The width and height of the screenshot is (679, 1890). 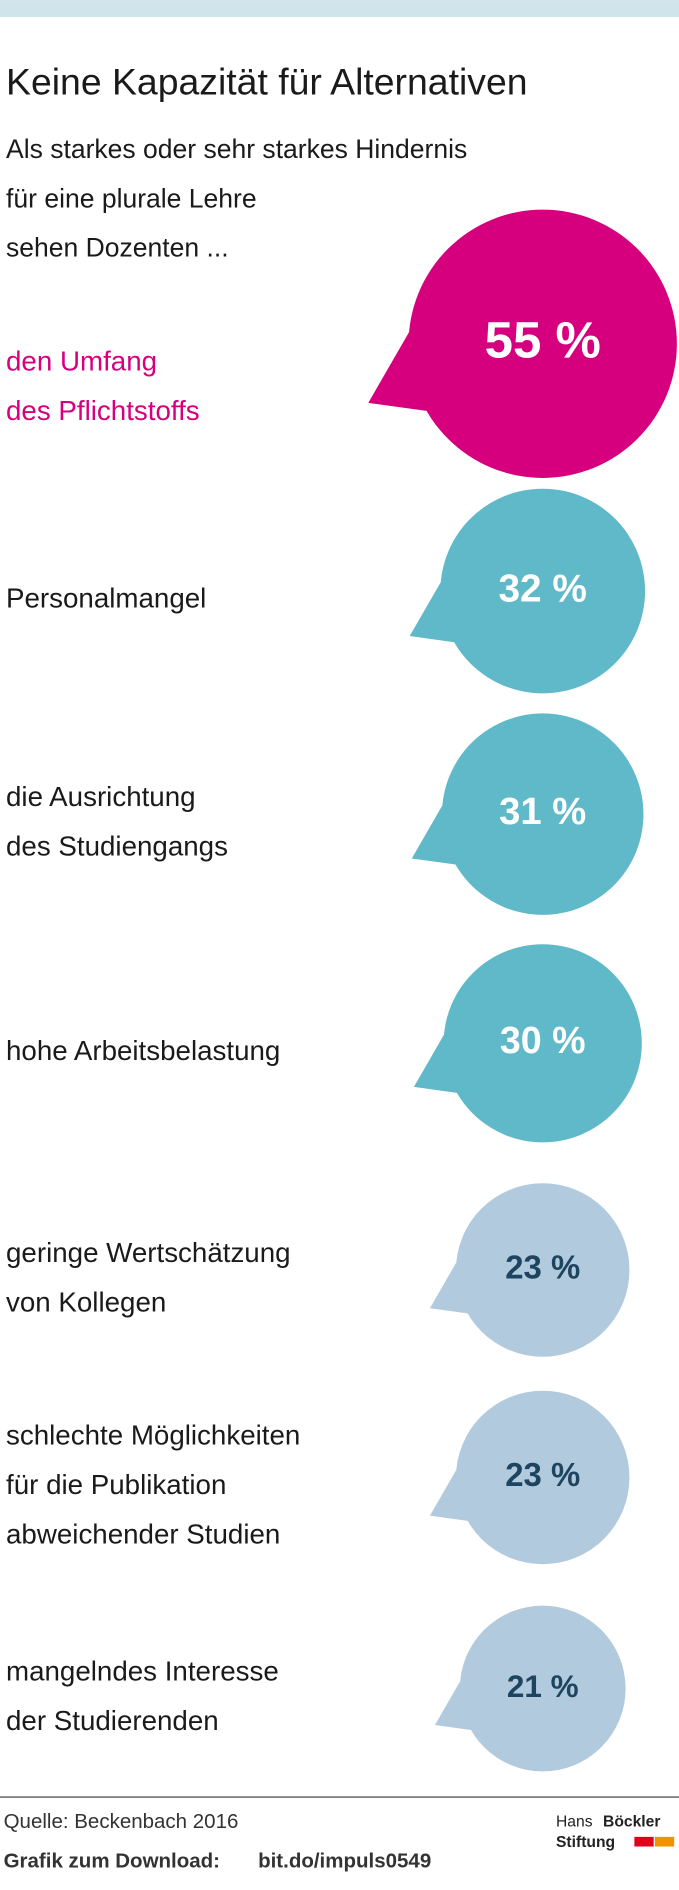 I want to click on top-bar, so click(x=339, y=8).